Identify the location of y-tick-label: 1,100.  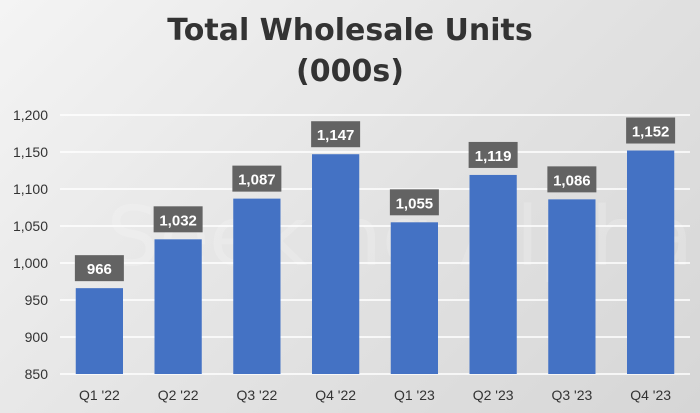
(30, 189).